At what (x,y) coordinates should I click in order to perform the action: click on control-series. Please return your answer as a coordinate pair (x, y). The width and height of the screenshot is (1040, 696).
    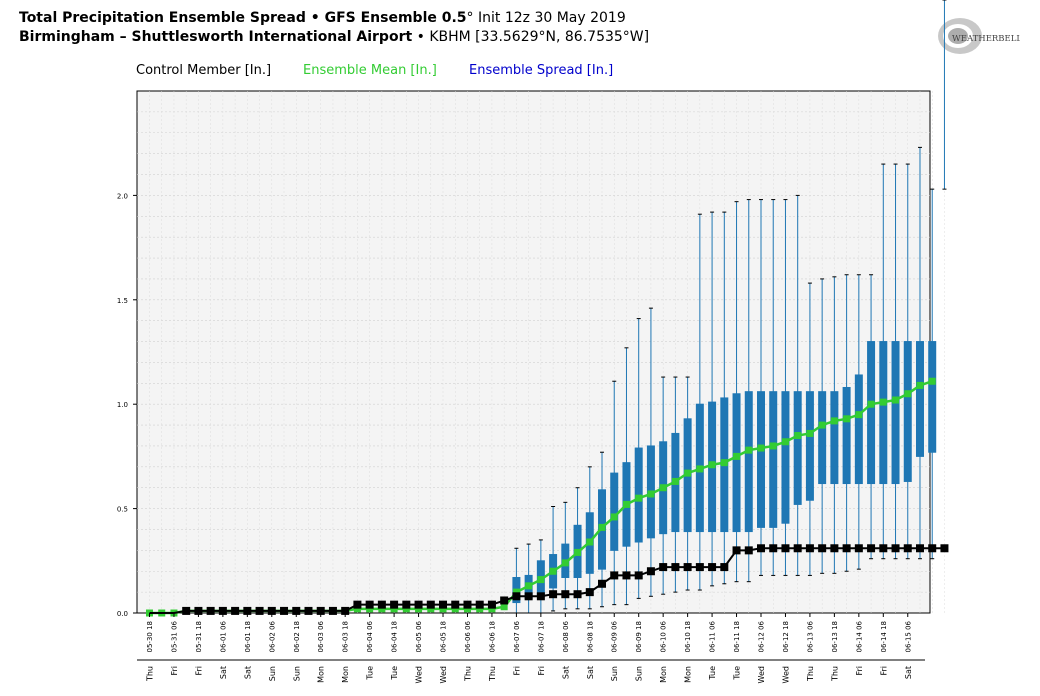
    Looking at the image, I should click on (549, 579).